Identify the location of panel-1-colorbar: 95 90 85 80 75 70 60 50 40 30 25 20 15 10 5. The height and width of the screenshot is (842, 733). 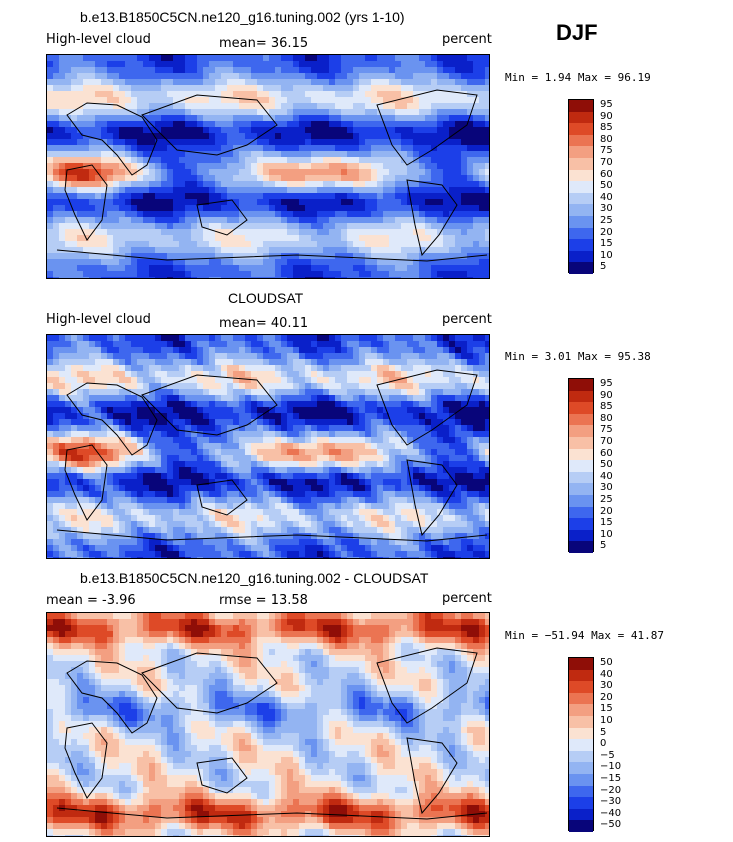
(598, 186).